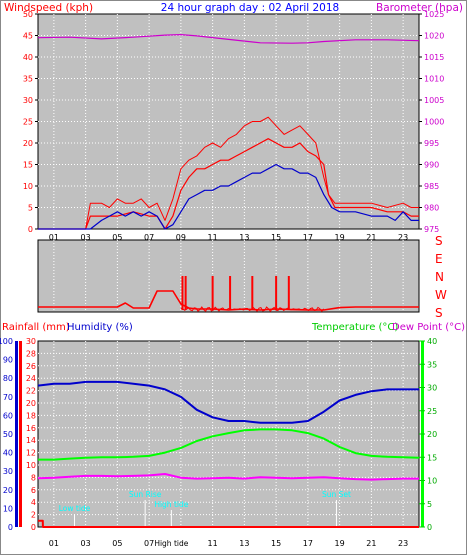 The height and width of the screenshot is (555, 467). I want to click on direction-series, so click(228, 294).